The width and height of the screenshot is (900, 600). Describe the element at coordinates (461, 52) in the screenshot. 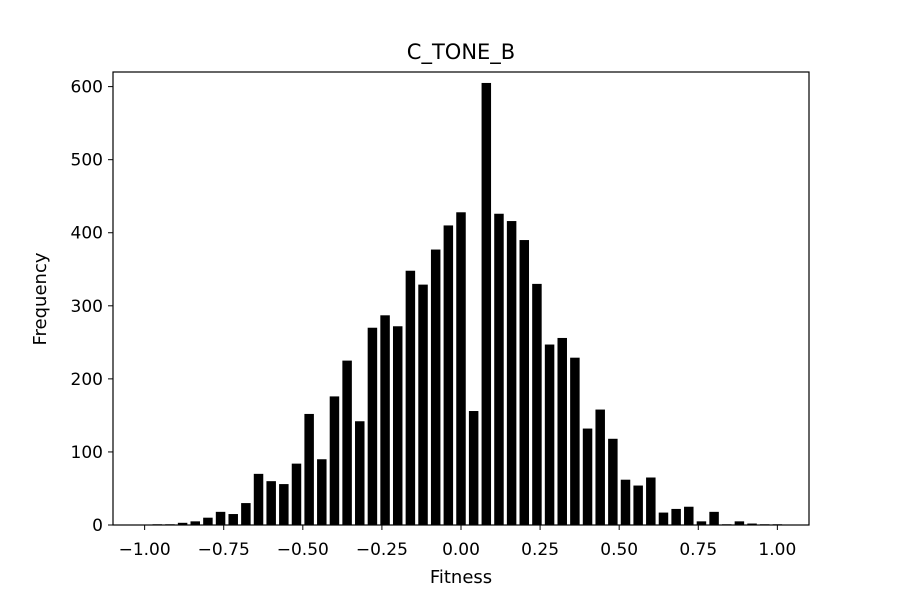

I see `chart-title: C_TONE_B` at that location.